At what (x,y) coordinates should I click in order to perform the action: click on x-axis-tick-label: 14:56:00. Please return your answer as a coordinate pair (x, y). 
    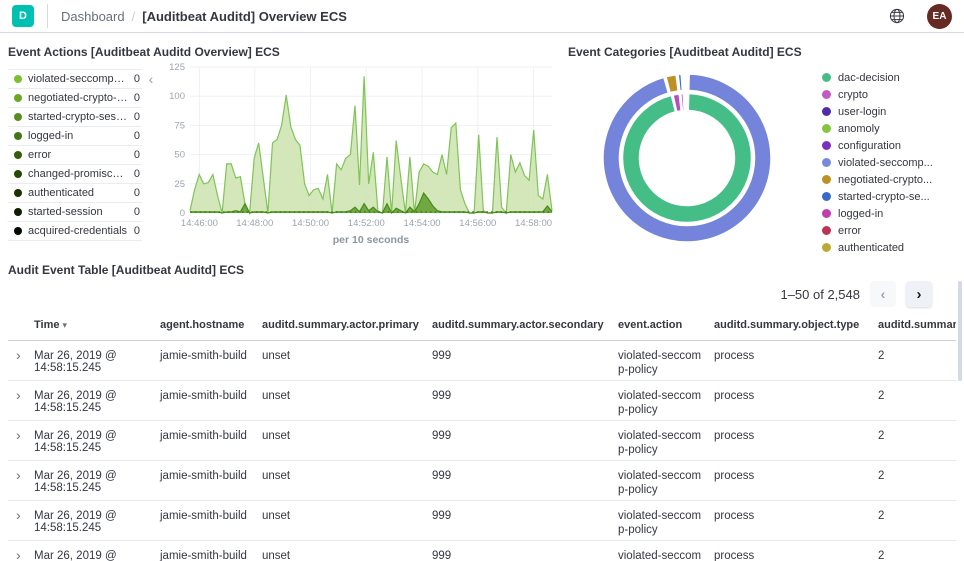
    Looking at the image, I should click on (477, 223).